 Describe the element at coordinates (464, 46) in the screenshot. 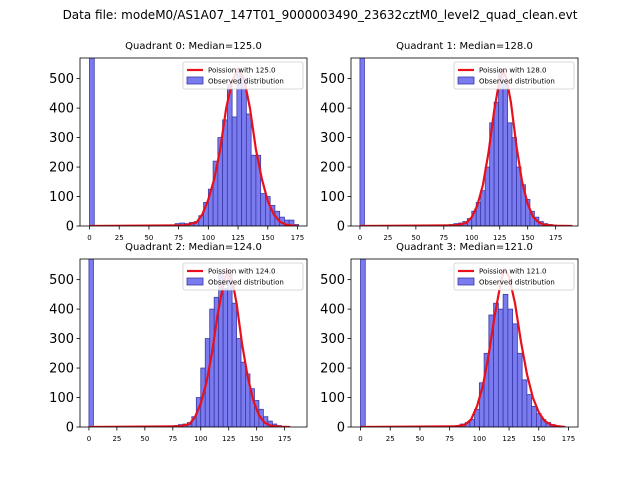

I see `subplot-title: Quadrant 1: Median=128.0` at that location.